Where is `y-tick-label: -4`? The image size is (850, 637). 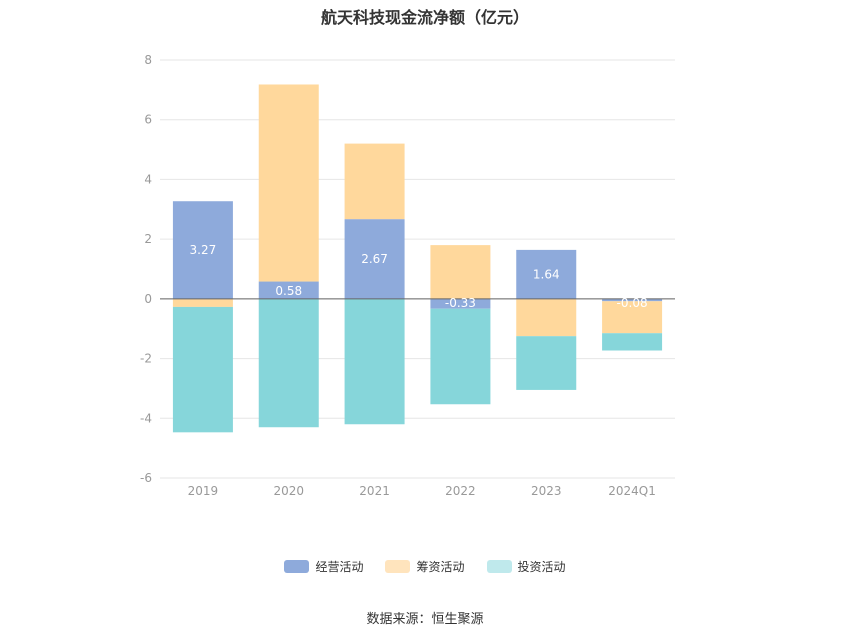
y-tick-label: -4 is located at coordinates (146, 418).